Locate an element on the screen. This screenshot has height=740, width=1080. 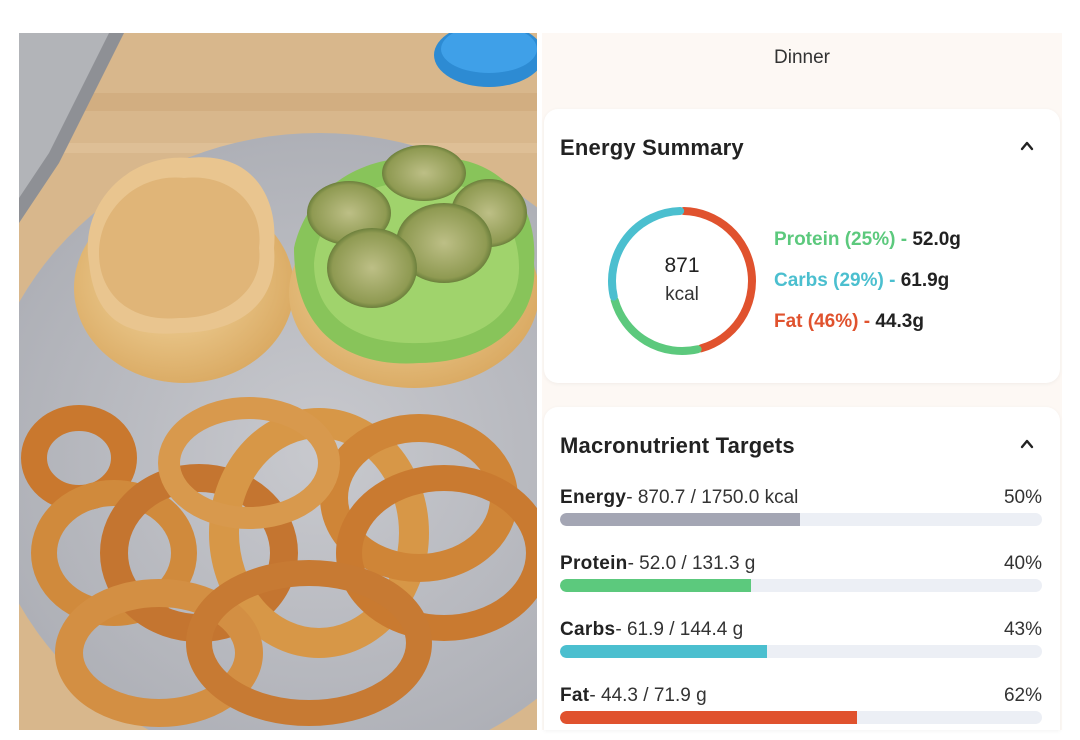
donut-segment-protein is located at coordinates (656, 325).